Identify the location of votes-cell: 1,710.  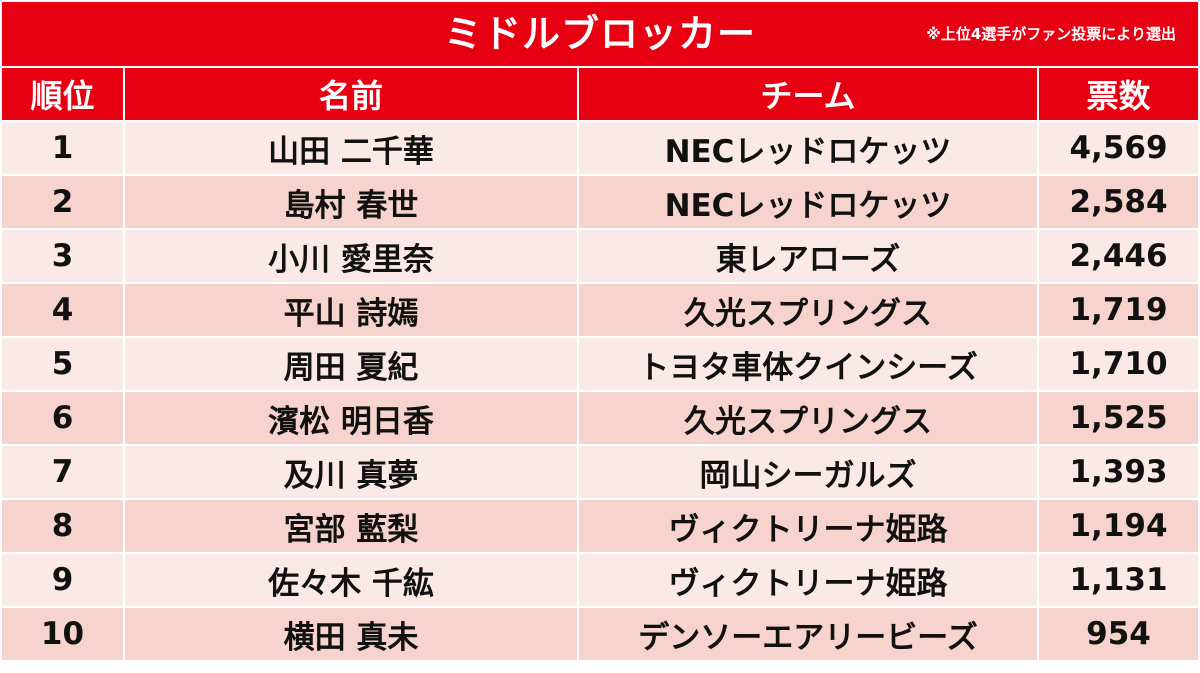
(1118, 364).